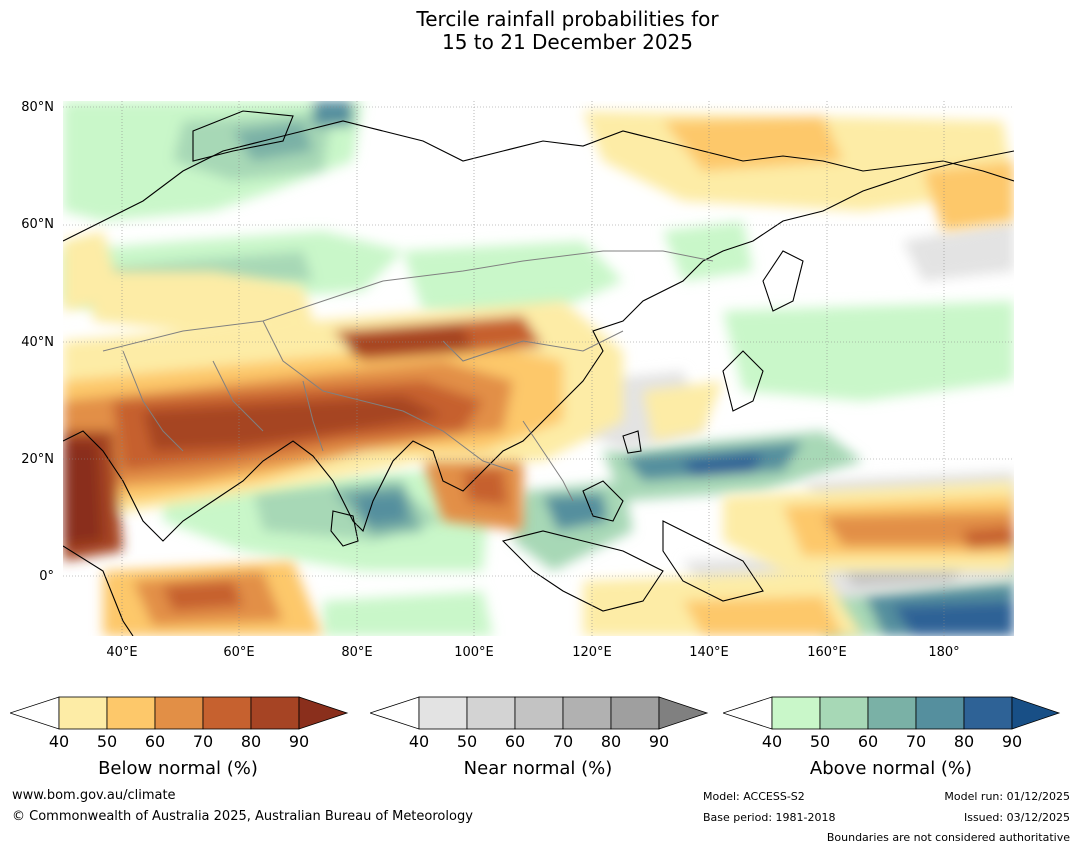 This screenshot has width=1081, height=850. What do you see at coordinates (1007, 796) in the screenshot?
I see `model-run-date: Model run: 01/12/2025` at bounding box center [1007, 796].